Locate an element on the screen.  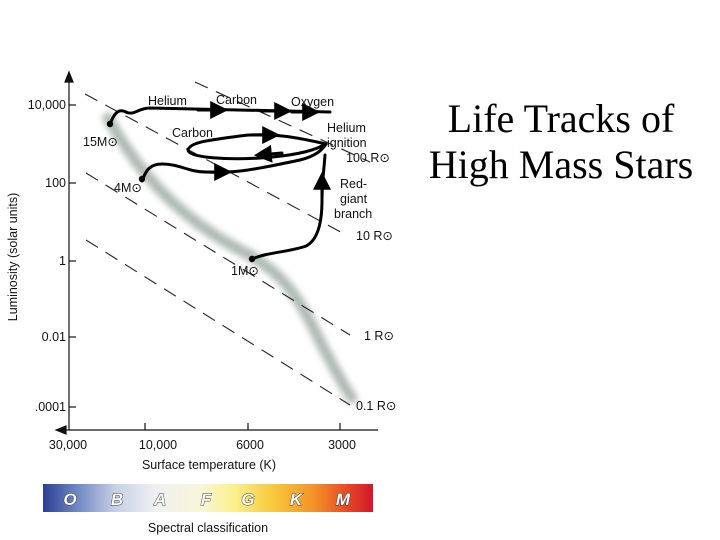
track-15msun is located at coordinates (220, 116).